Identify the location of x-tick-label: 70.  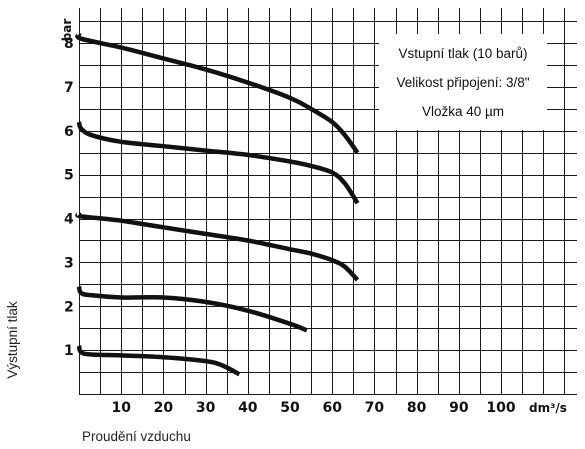
(375, 408).